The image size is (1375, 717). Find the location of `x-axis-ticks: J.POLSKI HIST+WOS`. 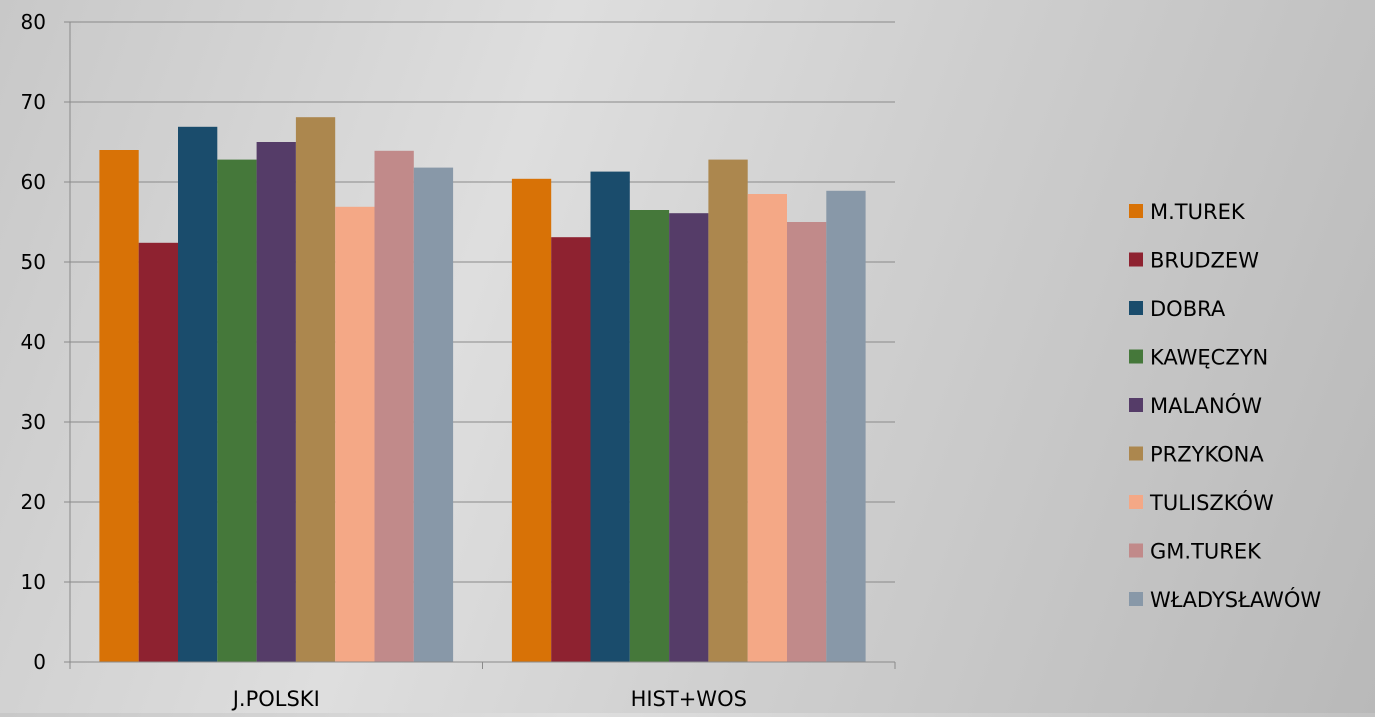

x-axis-ticks: J.POLSKI HIST+WOS is located at coordinates (482, 686).